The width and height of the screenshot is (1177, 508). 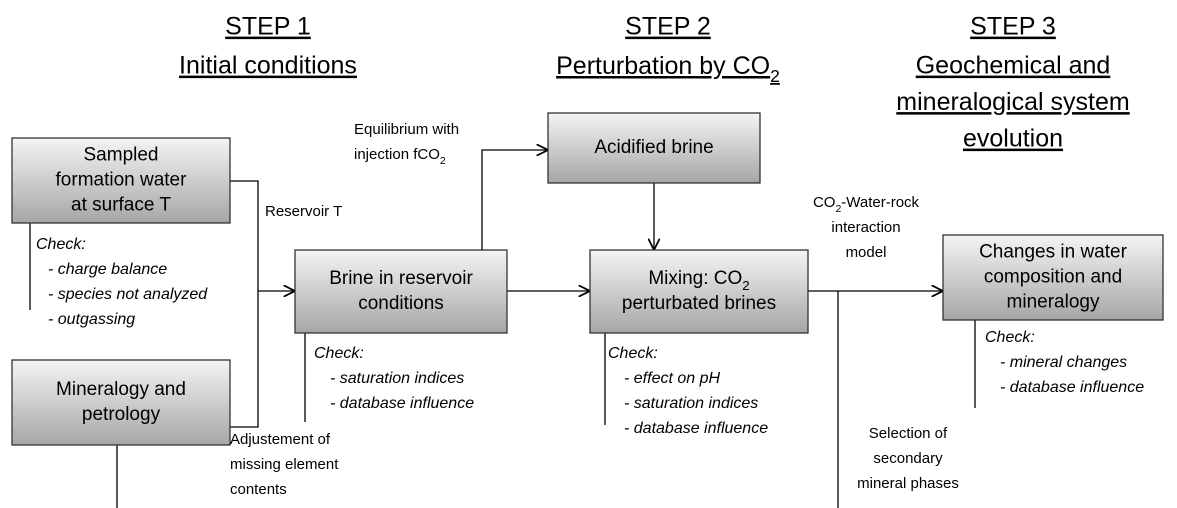 I want to click on text-part: CO, so click(x=824, y=202).